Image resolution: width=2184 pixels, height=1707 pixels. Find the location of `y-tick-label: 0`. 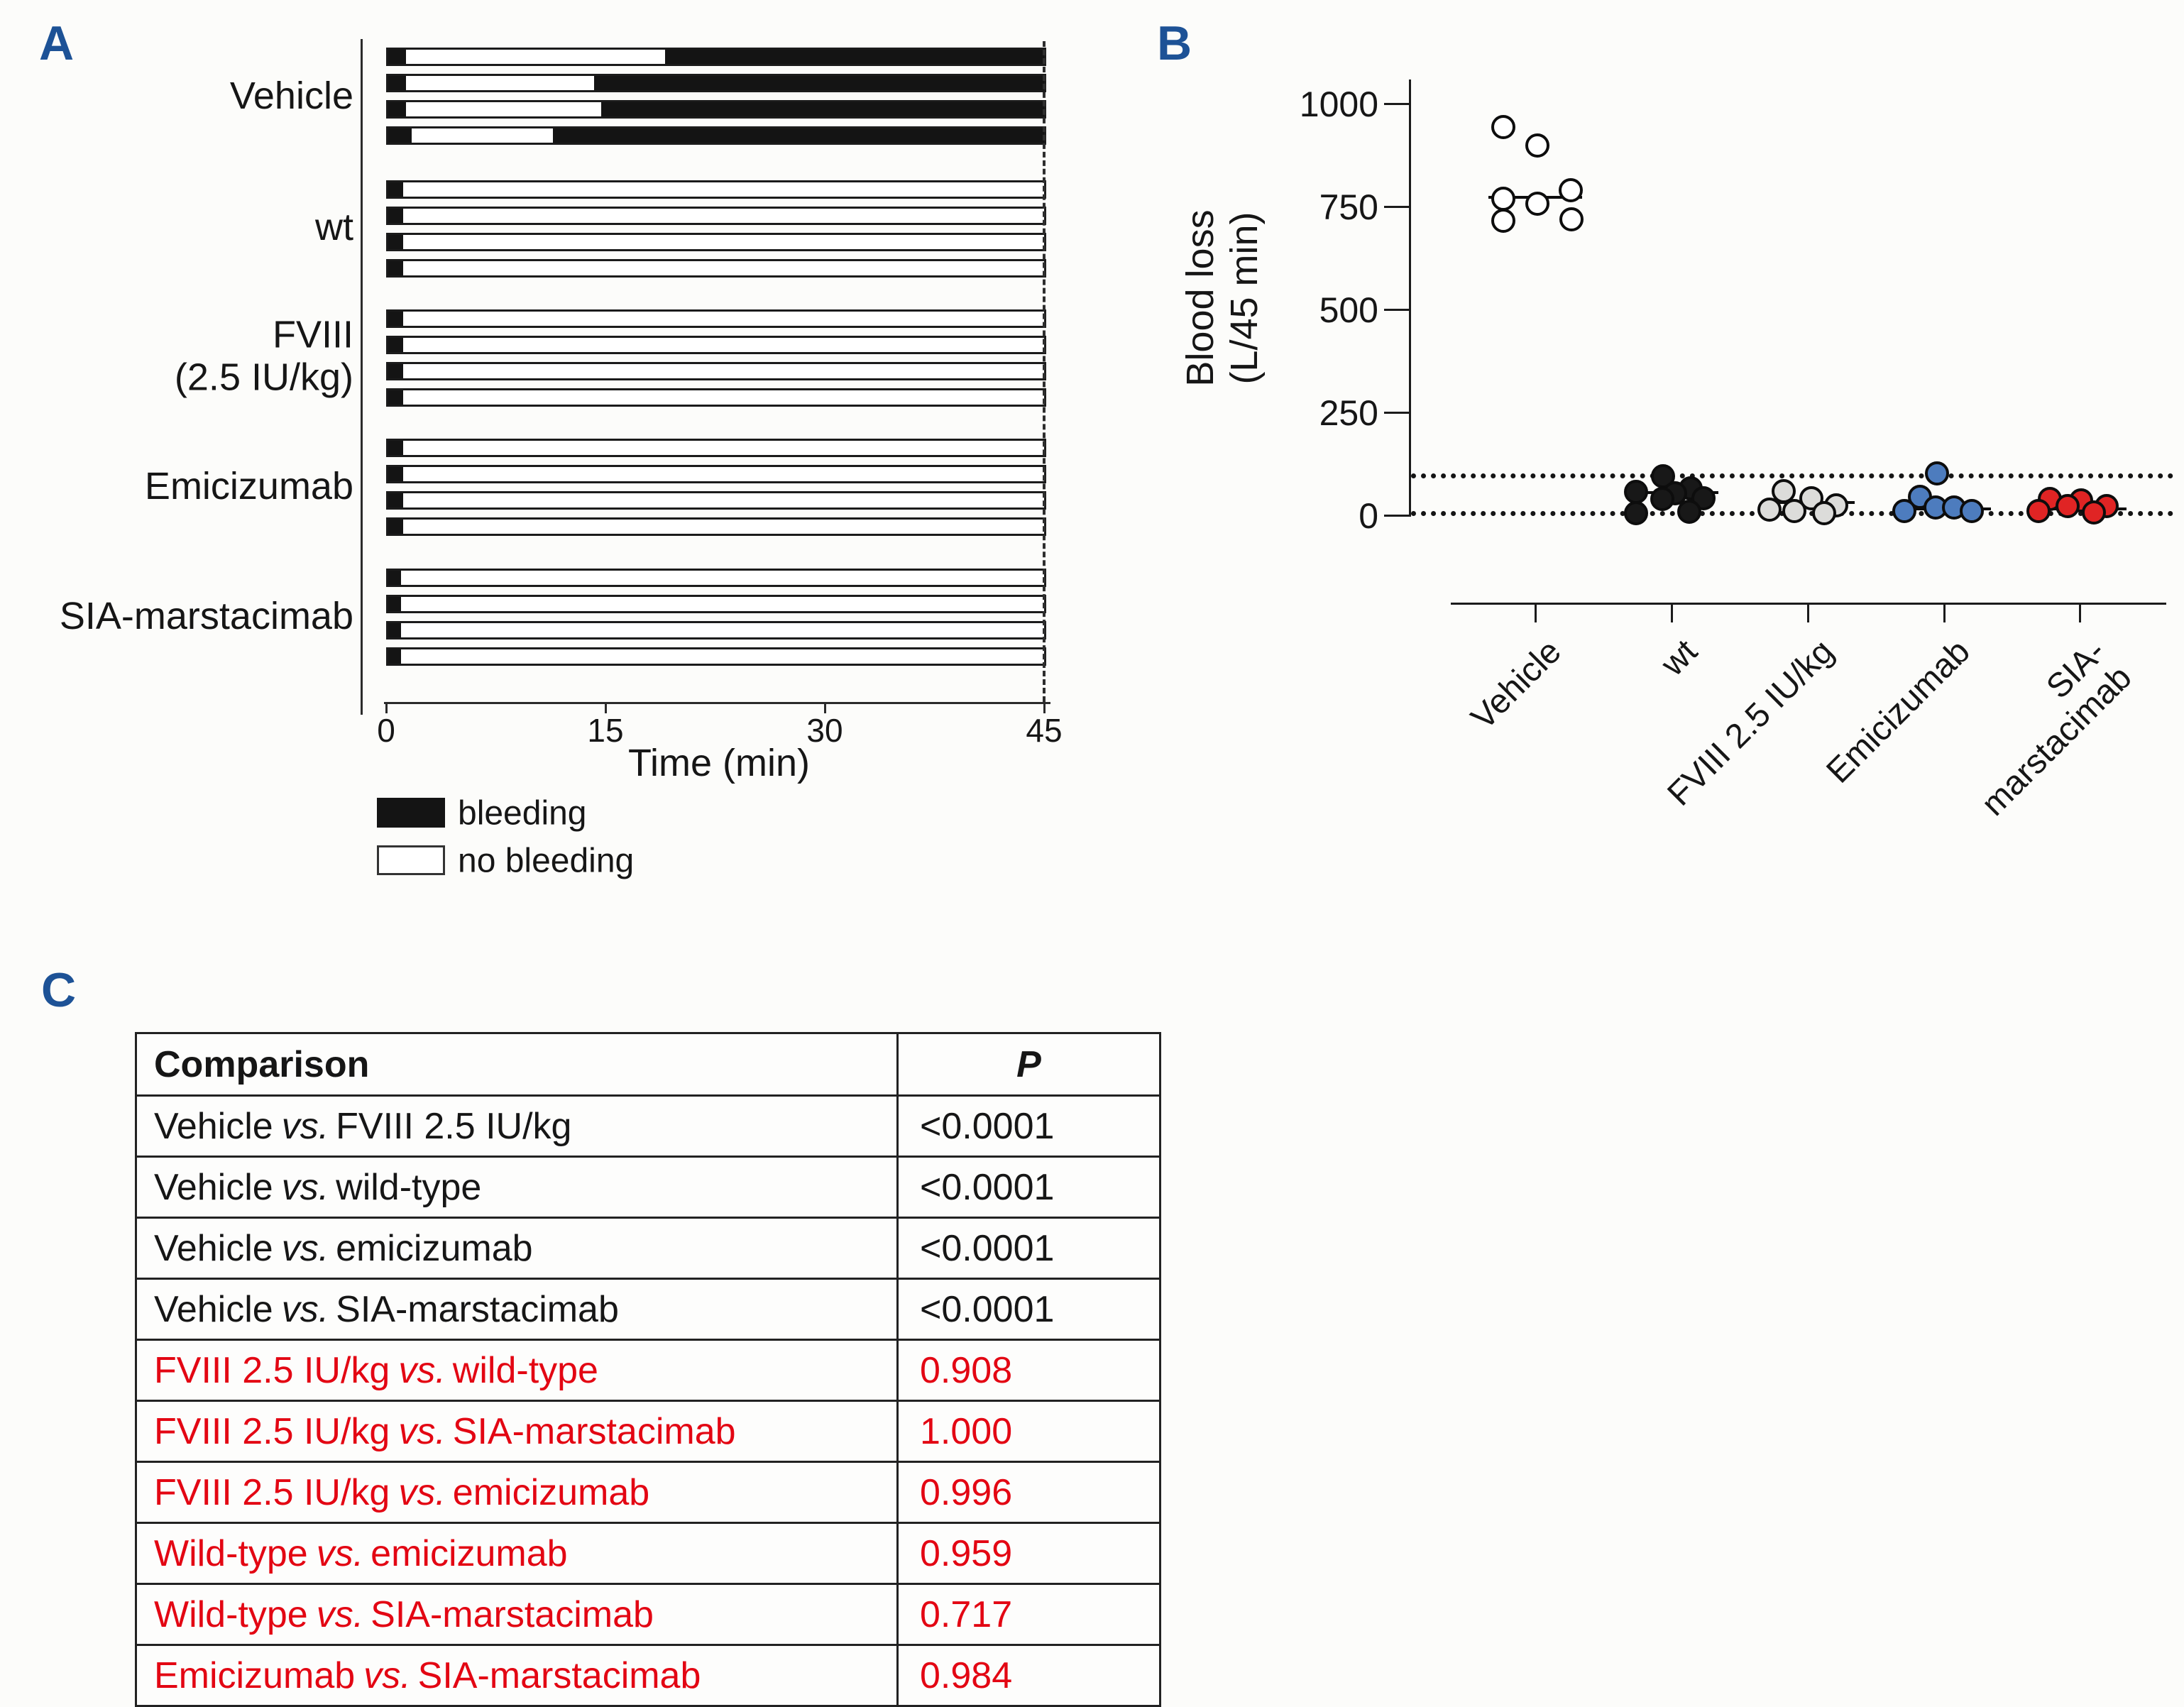

y-tick-label: 0 is located at coordinates (1369, 516).